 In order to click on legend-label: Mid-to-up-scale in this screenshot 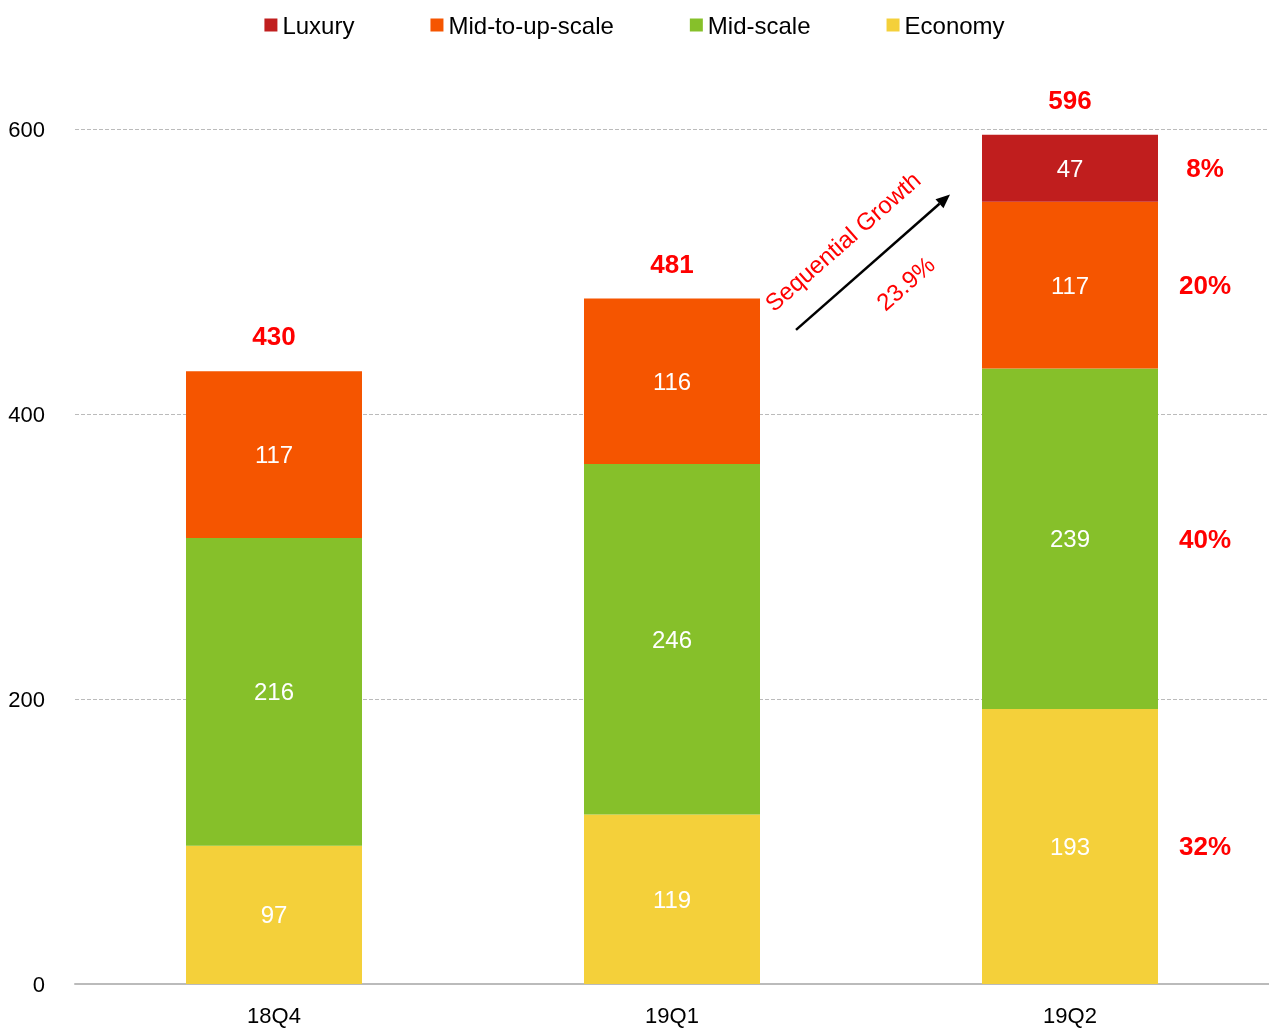, I will do `click(531, 25)`.